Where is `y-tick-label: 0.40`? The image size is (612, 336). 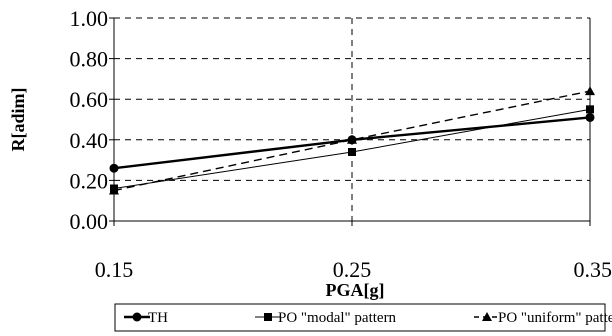
y-tick-label: 0.40 is located at coordinates (89, 140).